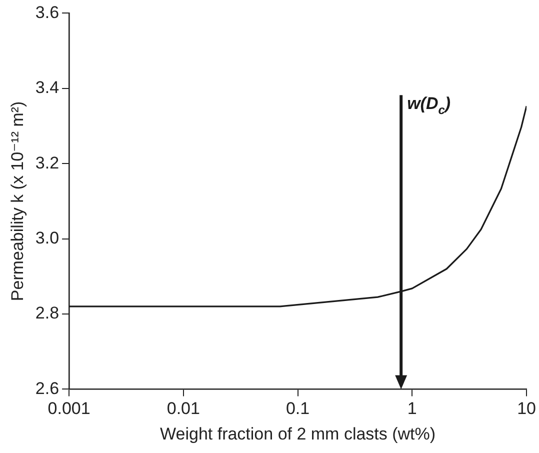 The image size is (539, 453). Describe the element at coordinates (47, 12) in the screenshot. I see `y-tick-label: 3.6` at that location.